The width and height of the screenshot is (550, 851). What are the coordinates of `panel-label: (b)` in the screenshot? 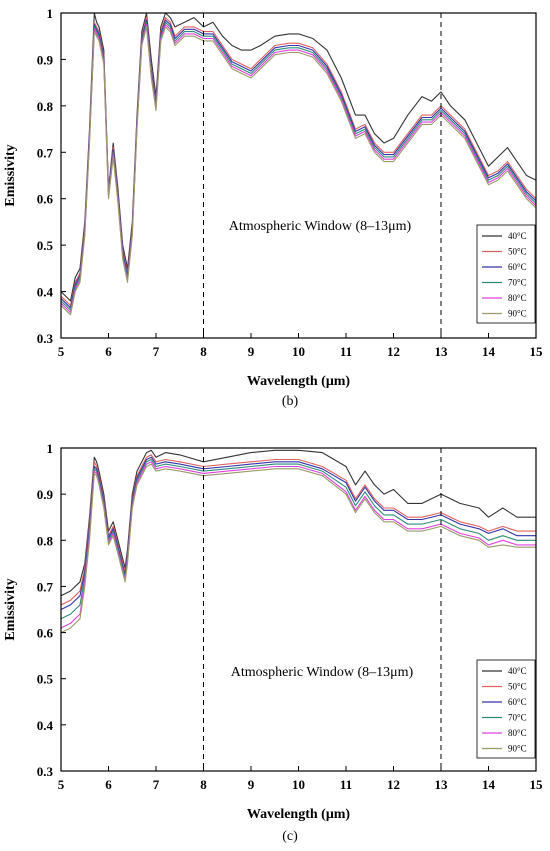 It's located at (290, 401).